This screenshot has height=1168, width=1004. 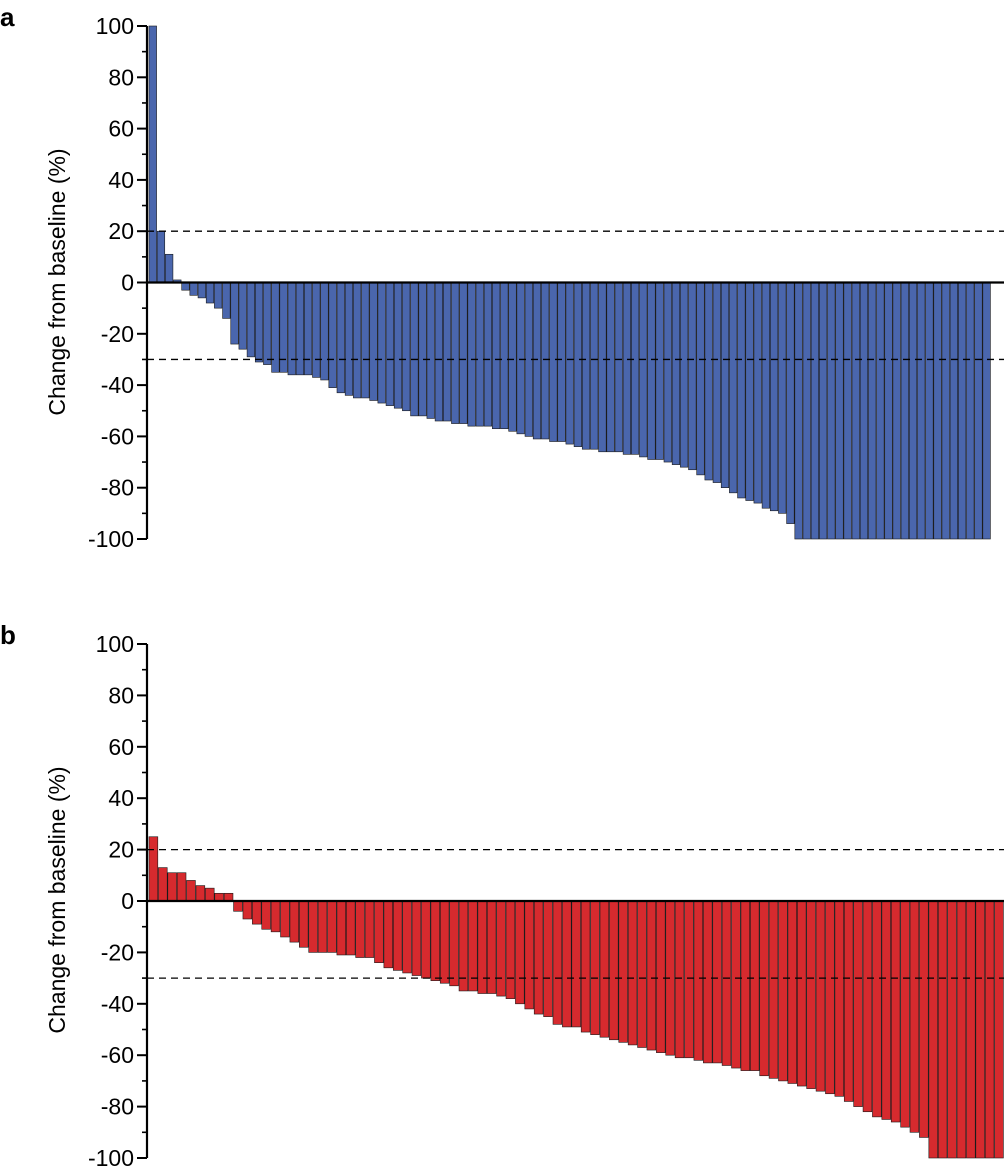 I want to click on y-tick-label-a: -20, so click(x=117, y=334).